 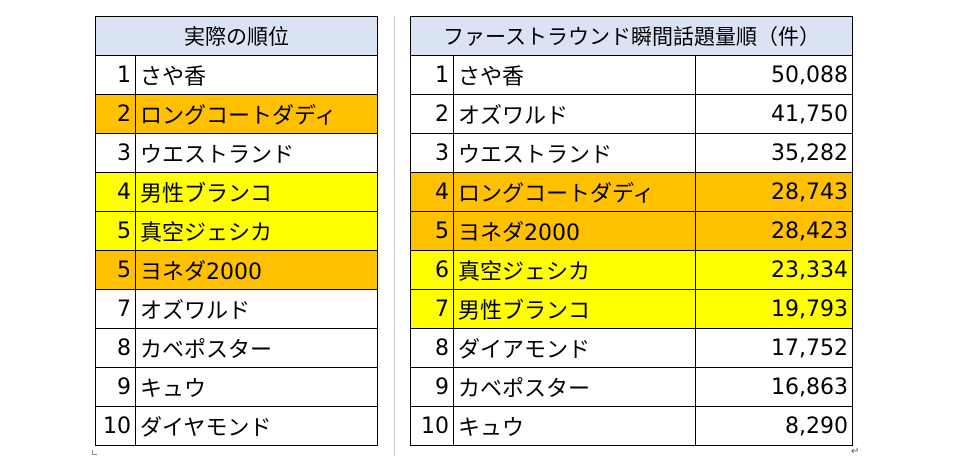 I want to click on buzz-count-cell: 50,088, so click(x=774, y=75).